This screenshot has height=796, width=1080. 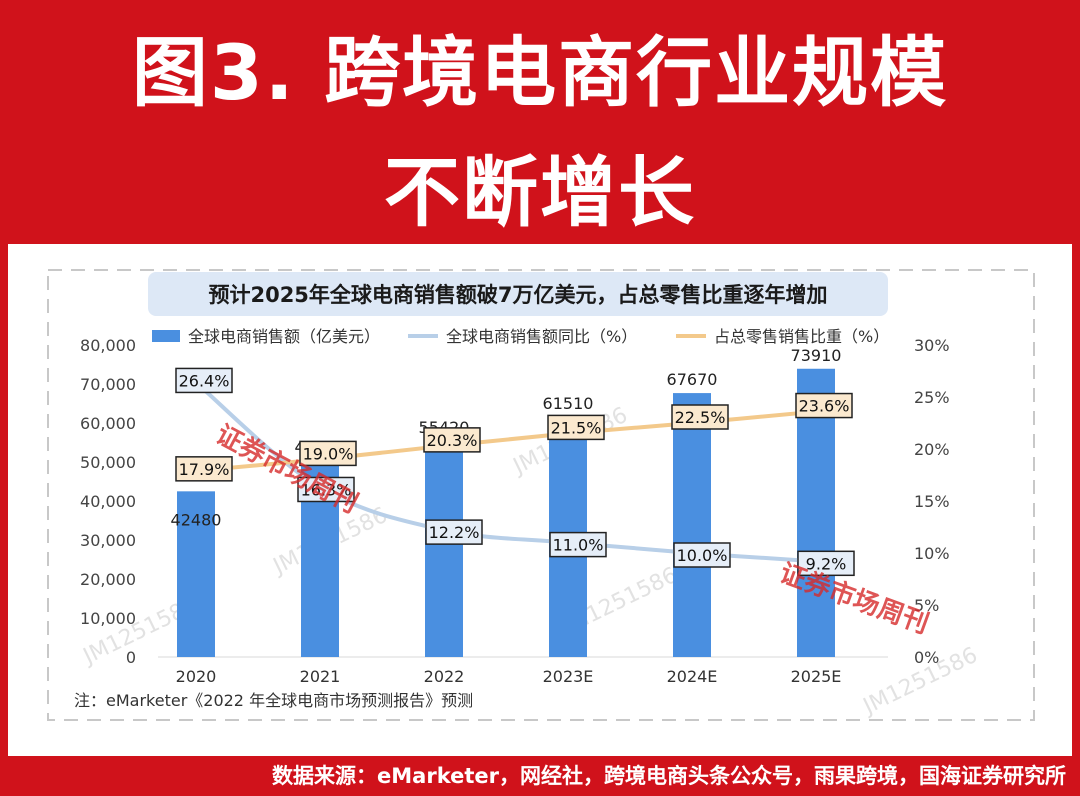 What do you see at coordinates (131, 657) in the screenshot?
I see `y-left-tick-label: 0` at bounding box center [131, 657].